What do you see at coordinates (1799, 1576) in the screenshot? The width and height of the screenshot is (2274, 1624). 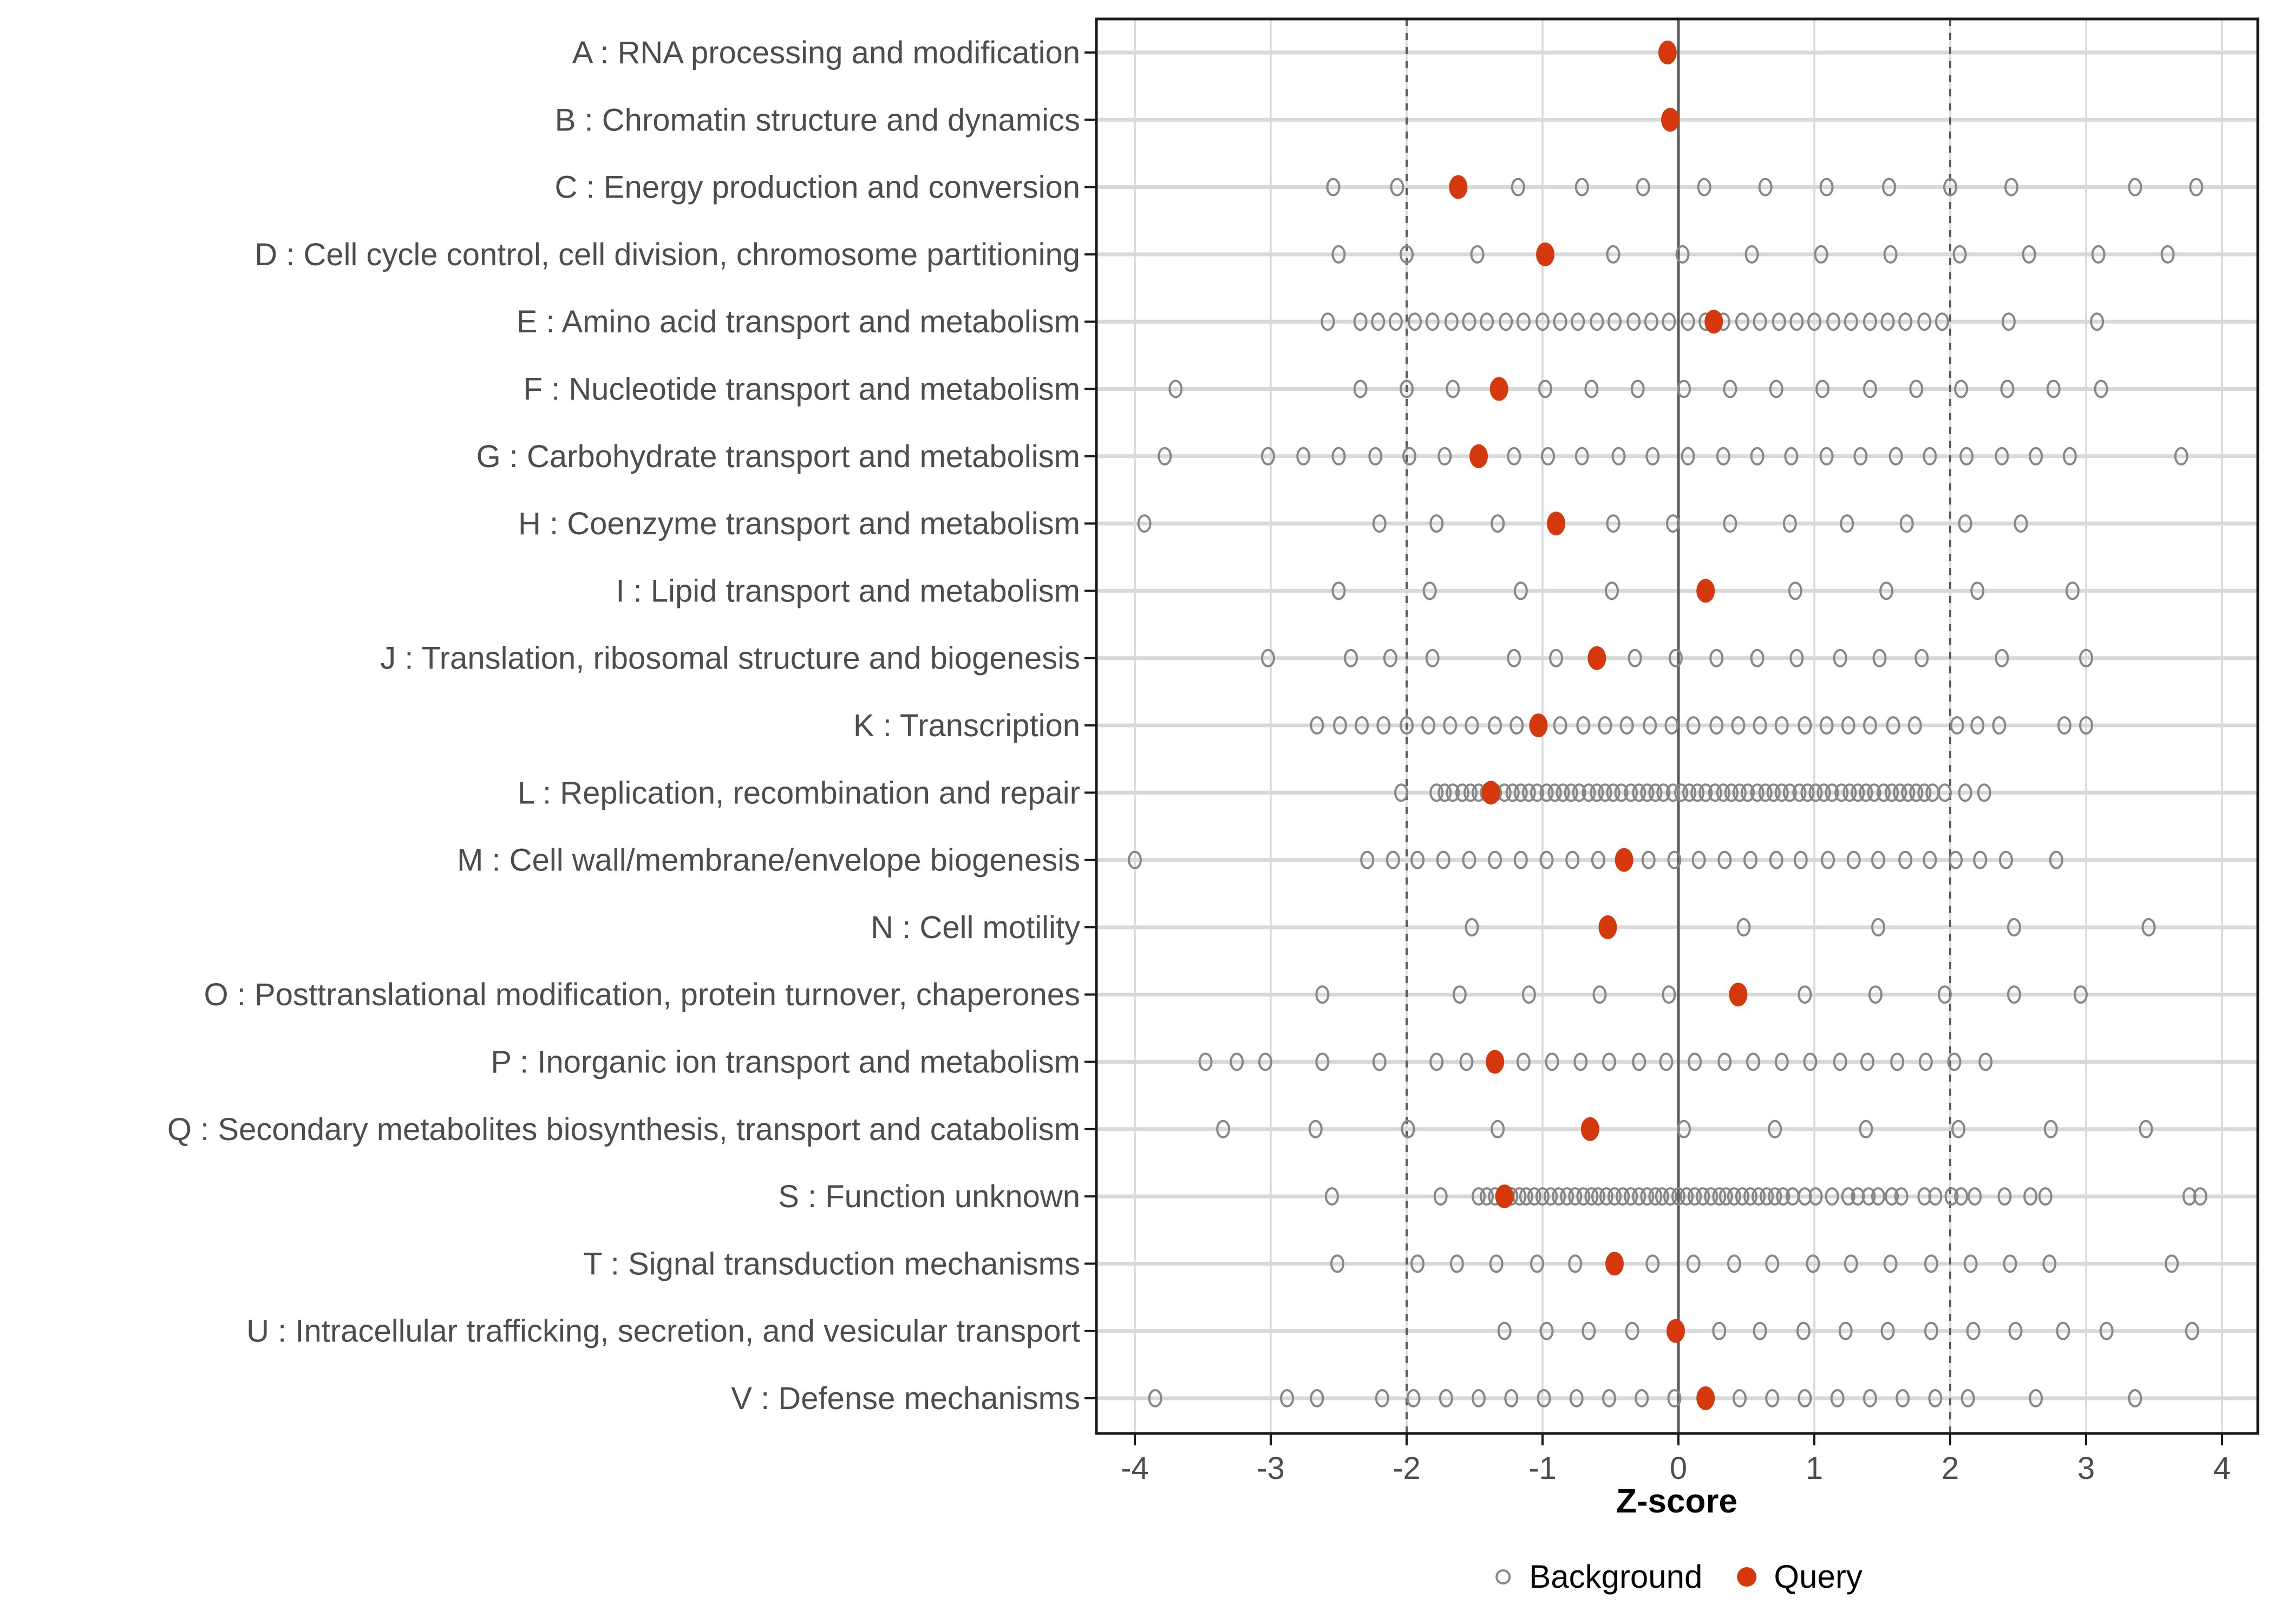 I see `legend-item-query: Query` at bounding box center [1799, 1576].